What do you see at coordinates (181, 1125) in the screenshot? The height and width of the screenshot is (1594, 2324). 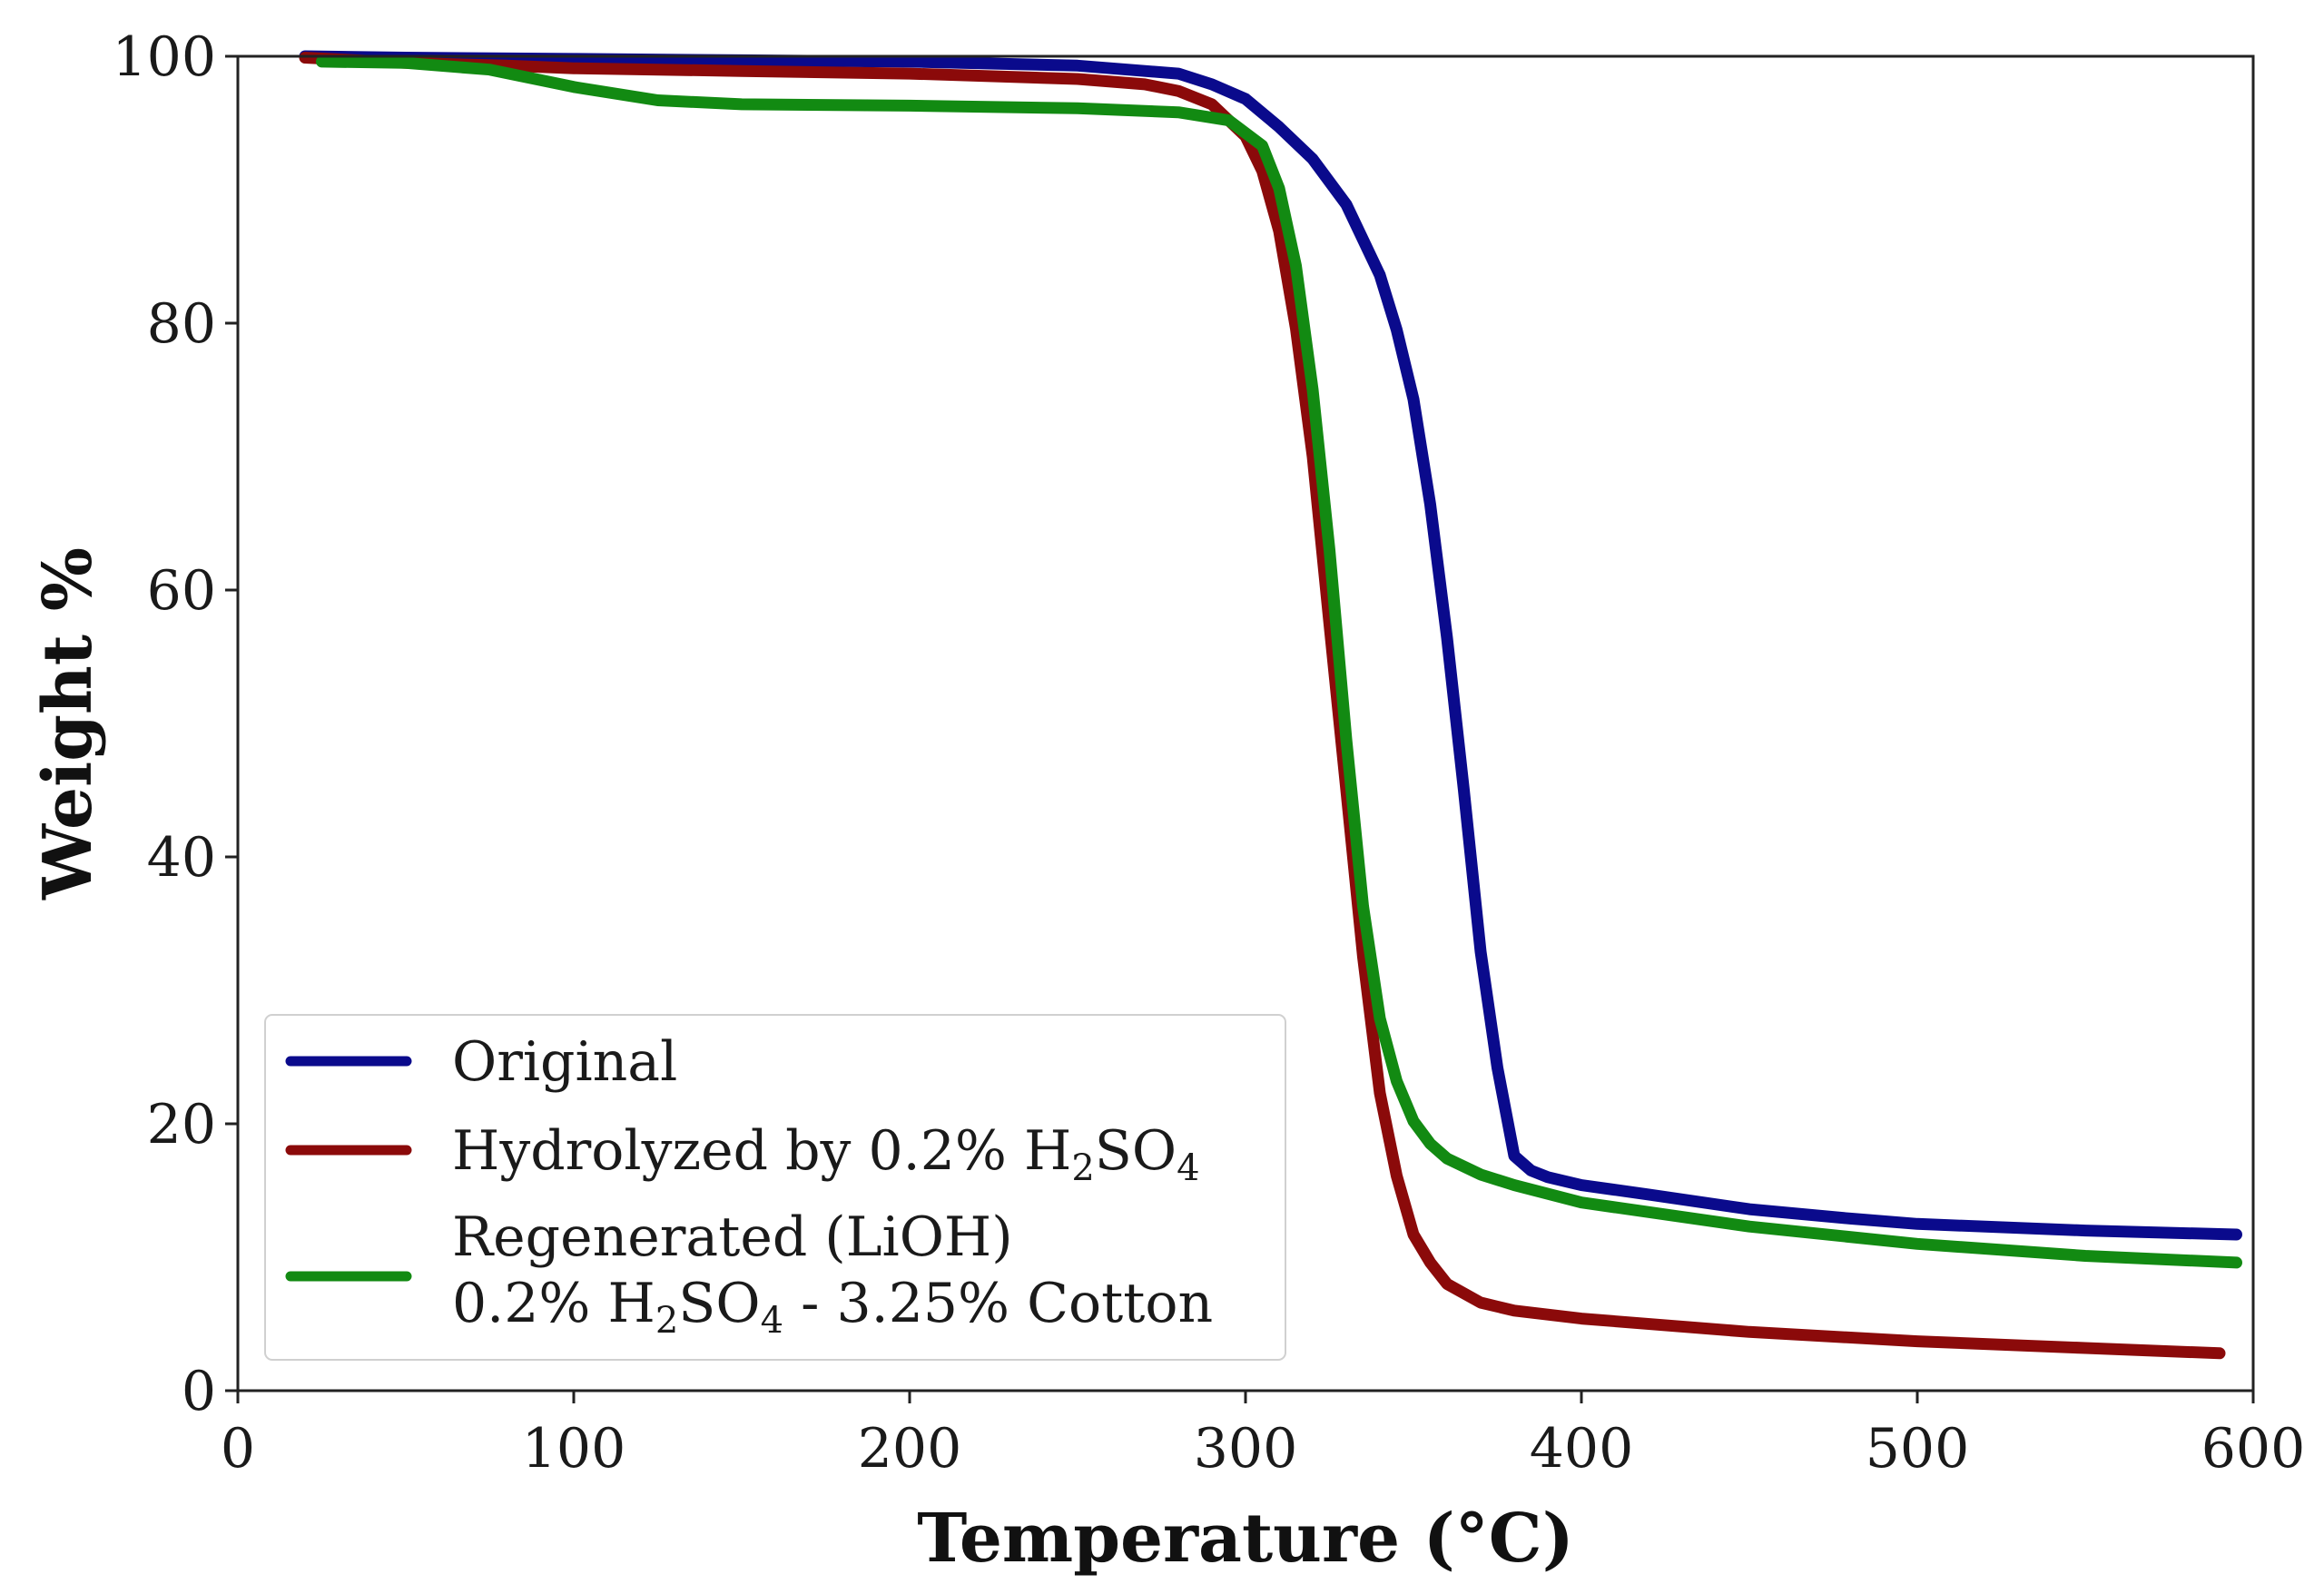 I see `y-tick-label: 20` at bounding box center [181, 1125].